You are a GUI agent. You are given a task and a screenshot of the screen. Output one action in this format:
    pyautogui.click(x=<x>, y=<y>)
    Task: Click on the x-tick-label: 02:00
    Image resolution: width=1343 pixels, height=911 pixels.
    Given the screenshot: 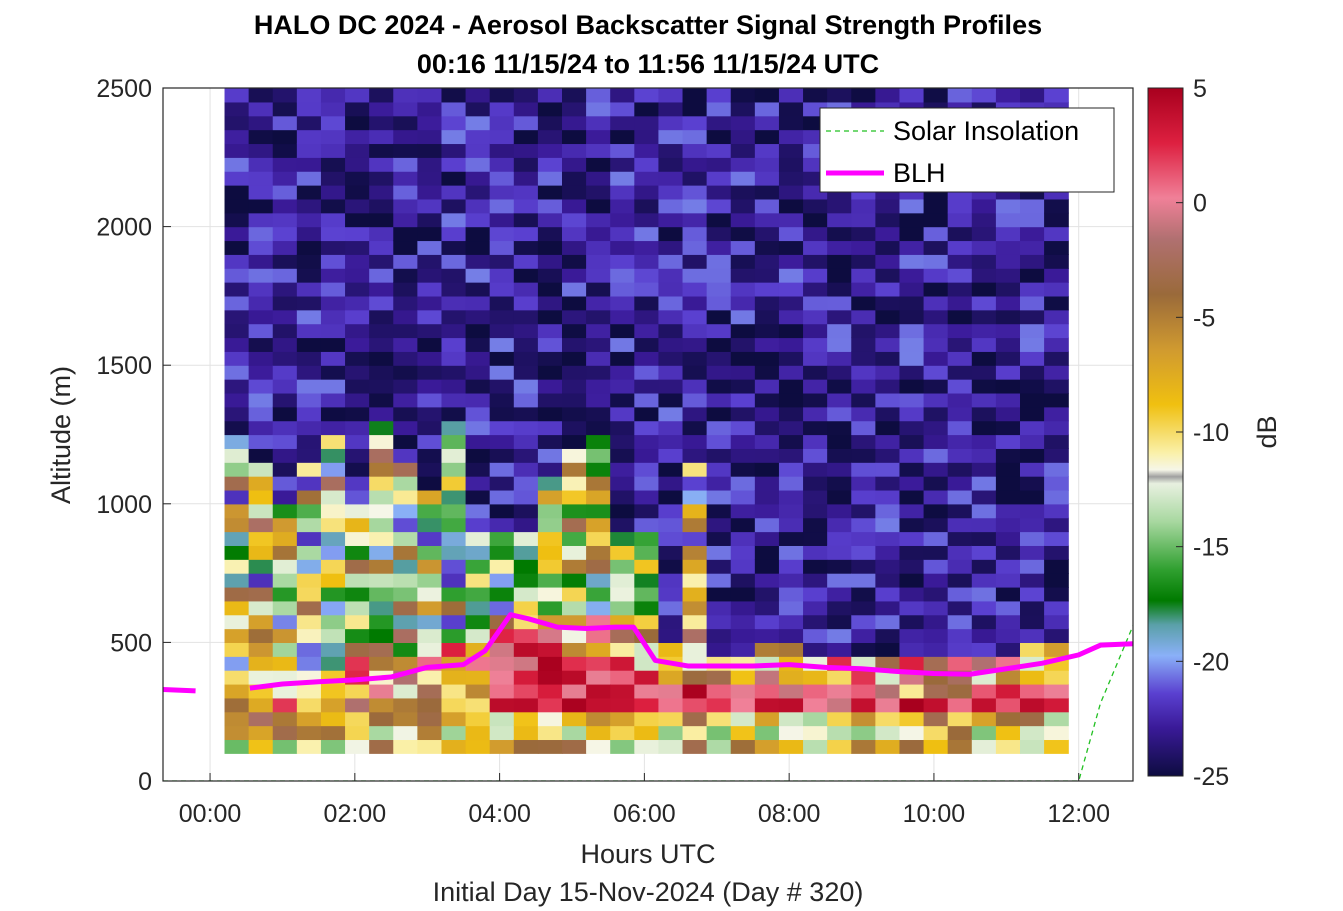 What is the action you would take?
    pyautogui.click(x=355, y=814)
    